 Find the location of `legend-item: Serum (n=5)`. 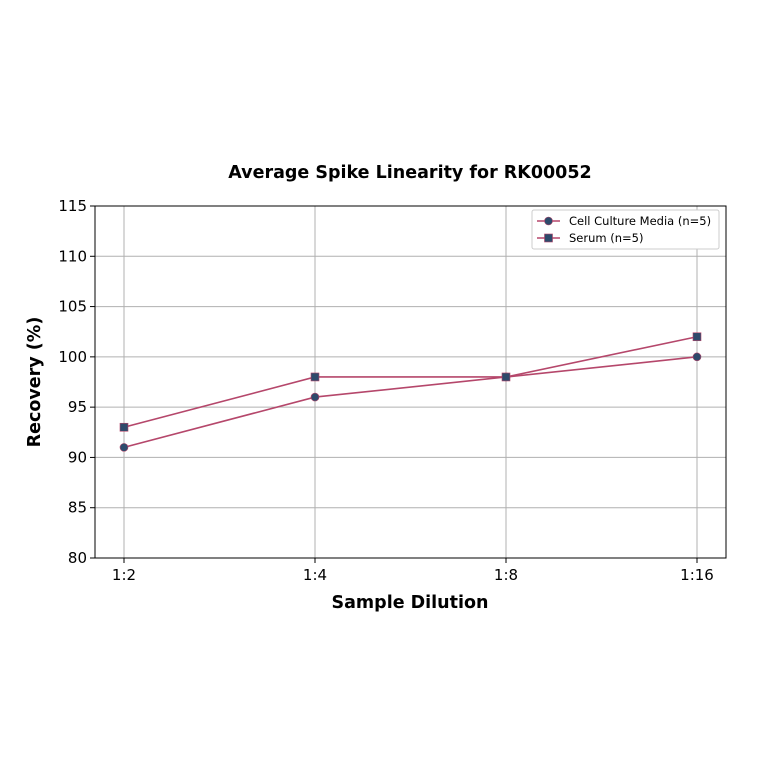

legend-item: Serum (n=5) is located at coordinates (590, 238).